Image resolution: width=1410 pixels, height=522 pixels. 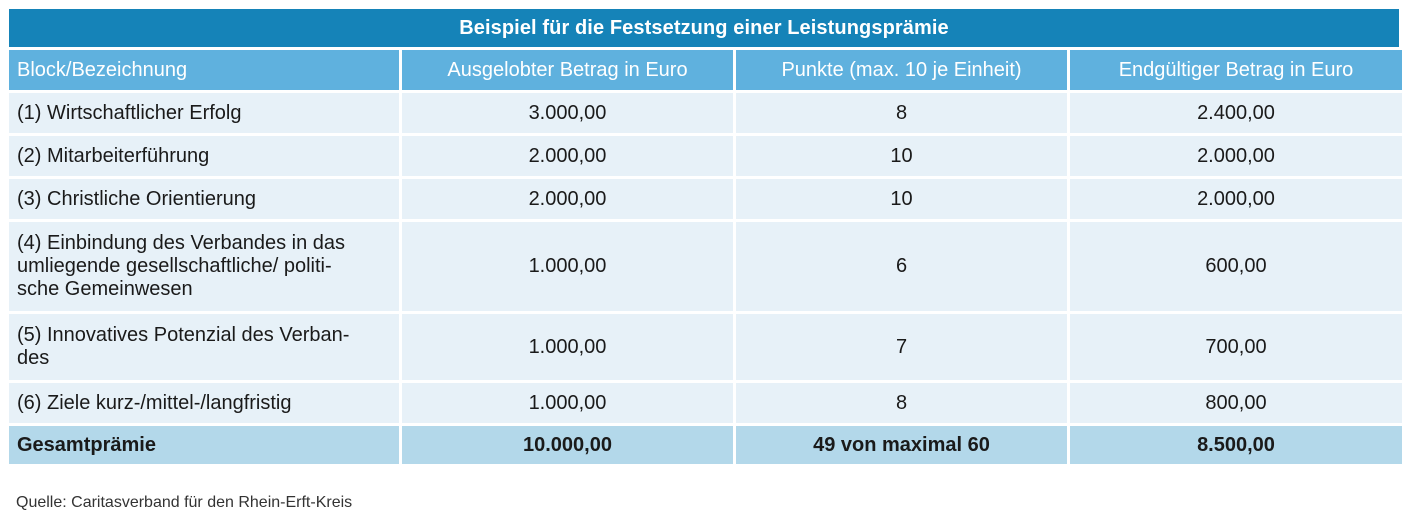 I want to click on row-4-punkte: 6, so click(x=901, y=266).